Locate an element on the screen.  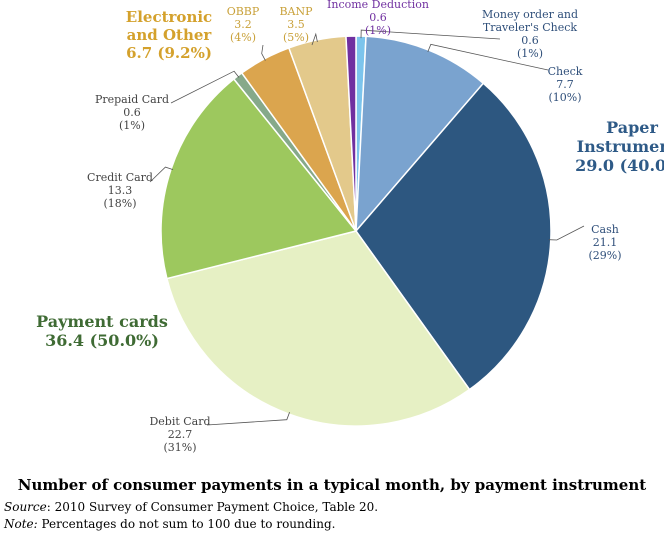
slice-label-line: OBBP is located at coordinates (243, 11).